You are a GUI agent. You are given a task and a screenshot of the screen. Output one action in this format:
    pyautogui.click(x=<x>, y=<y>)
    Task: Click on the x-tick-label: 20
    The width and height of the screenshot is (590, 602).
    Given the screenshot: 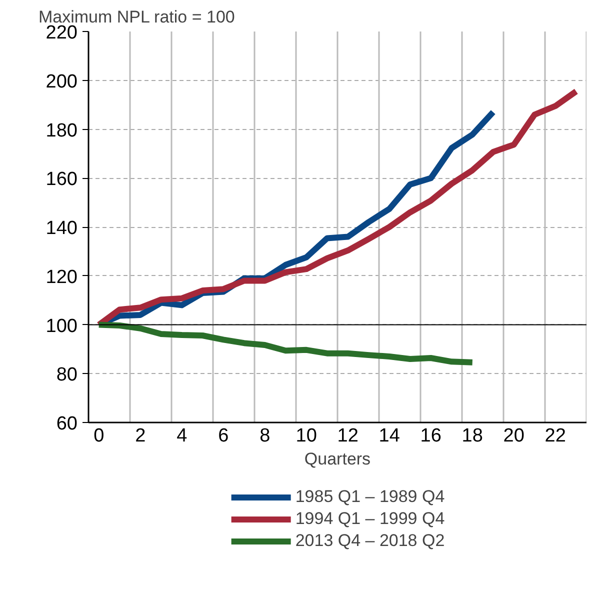 What is the action you would take?
    pyautogui.click(x=513, y=436)
    